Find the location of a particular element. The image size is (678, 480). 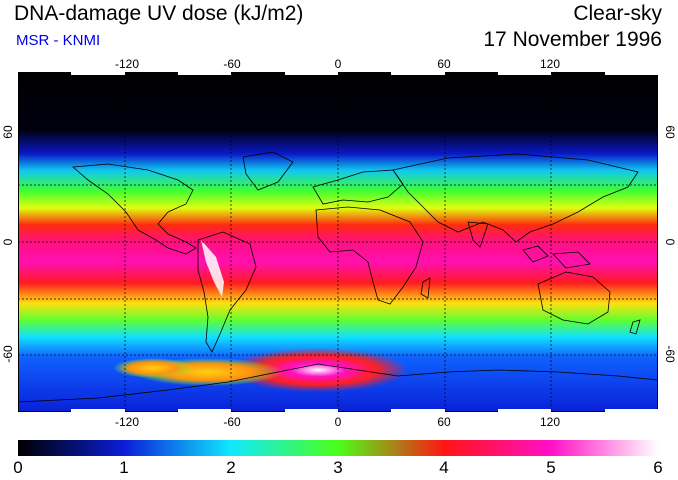

colorbar-label: 5 is located at coordinates (551, 467).